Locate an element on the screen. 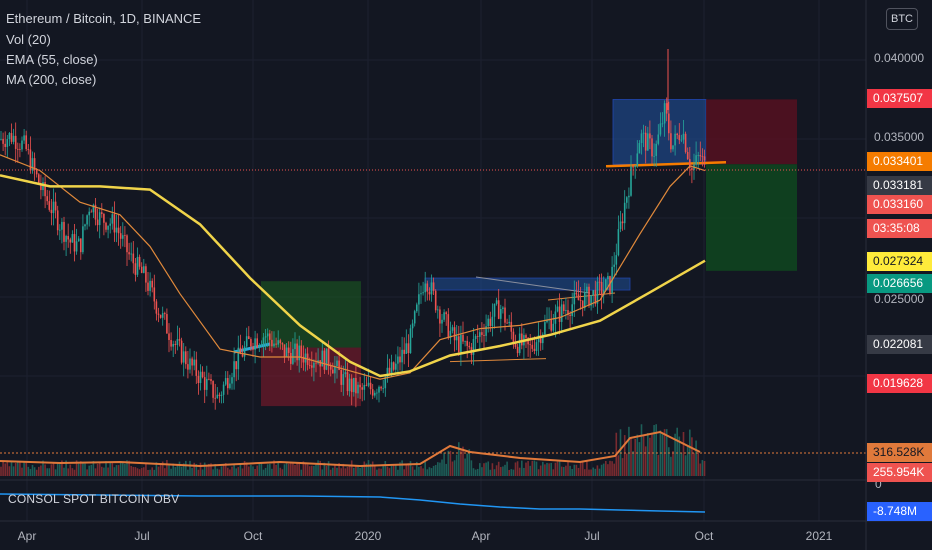  legend-ma: MA (200, close) is located at coordinates (51, 79).